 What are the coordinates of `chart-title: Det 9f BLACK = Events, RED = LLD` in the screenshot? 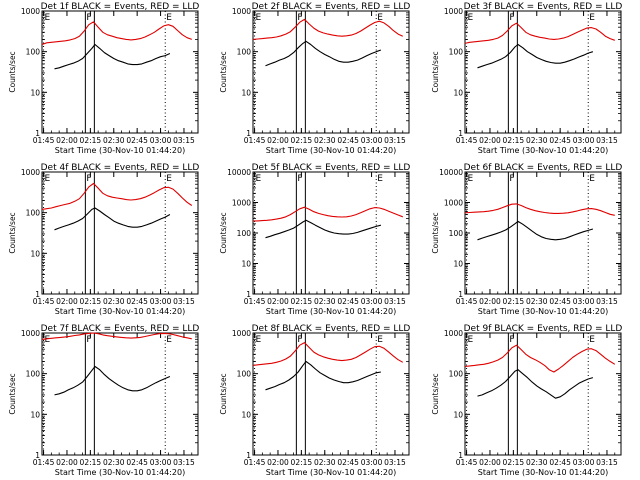 It's located at (543, 329).